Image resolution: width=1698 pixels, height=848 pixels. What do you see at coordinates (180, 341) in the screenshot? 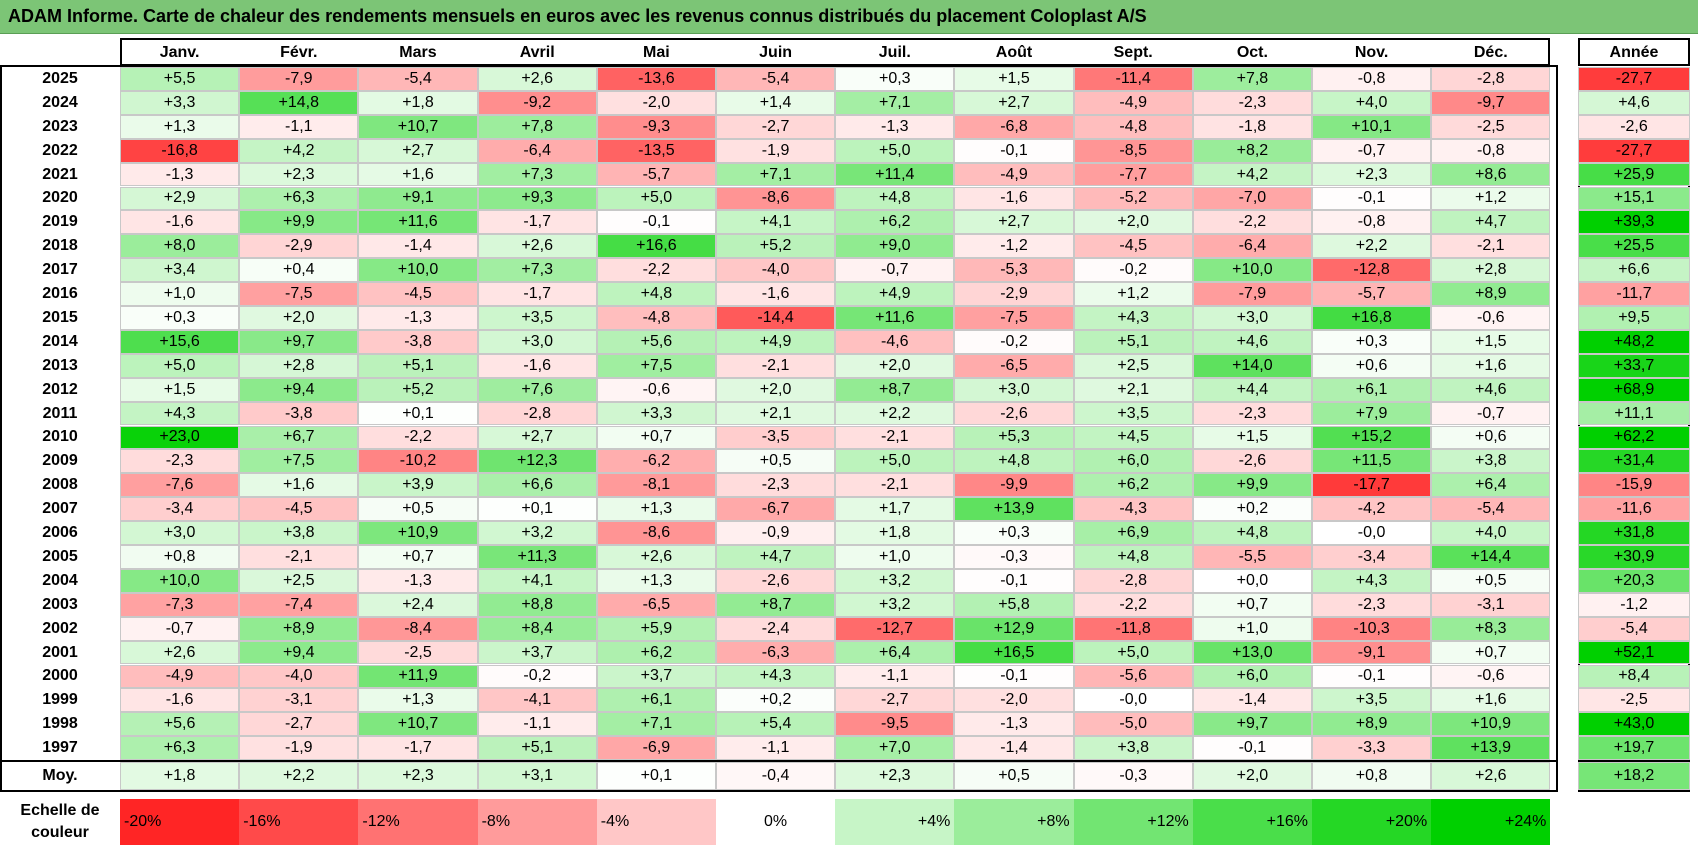
I see `heatmap-cell: +15,6` at bounding box center [180, 341].